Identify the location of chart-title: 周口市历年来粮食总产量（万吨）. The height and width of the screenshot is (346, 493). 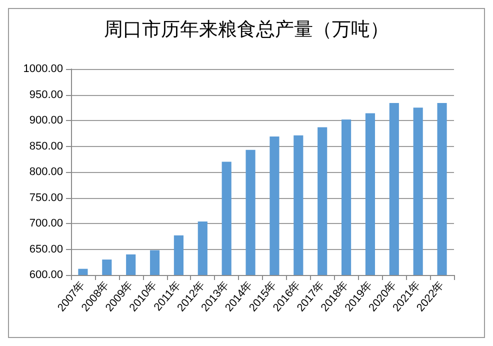
(246, 29).